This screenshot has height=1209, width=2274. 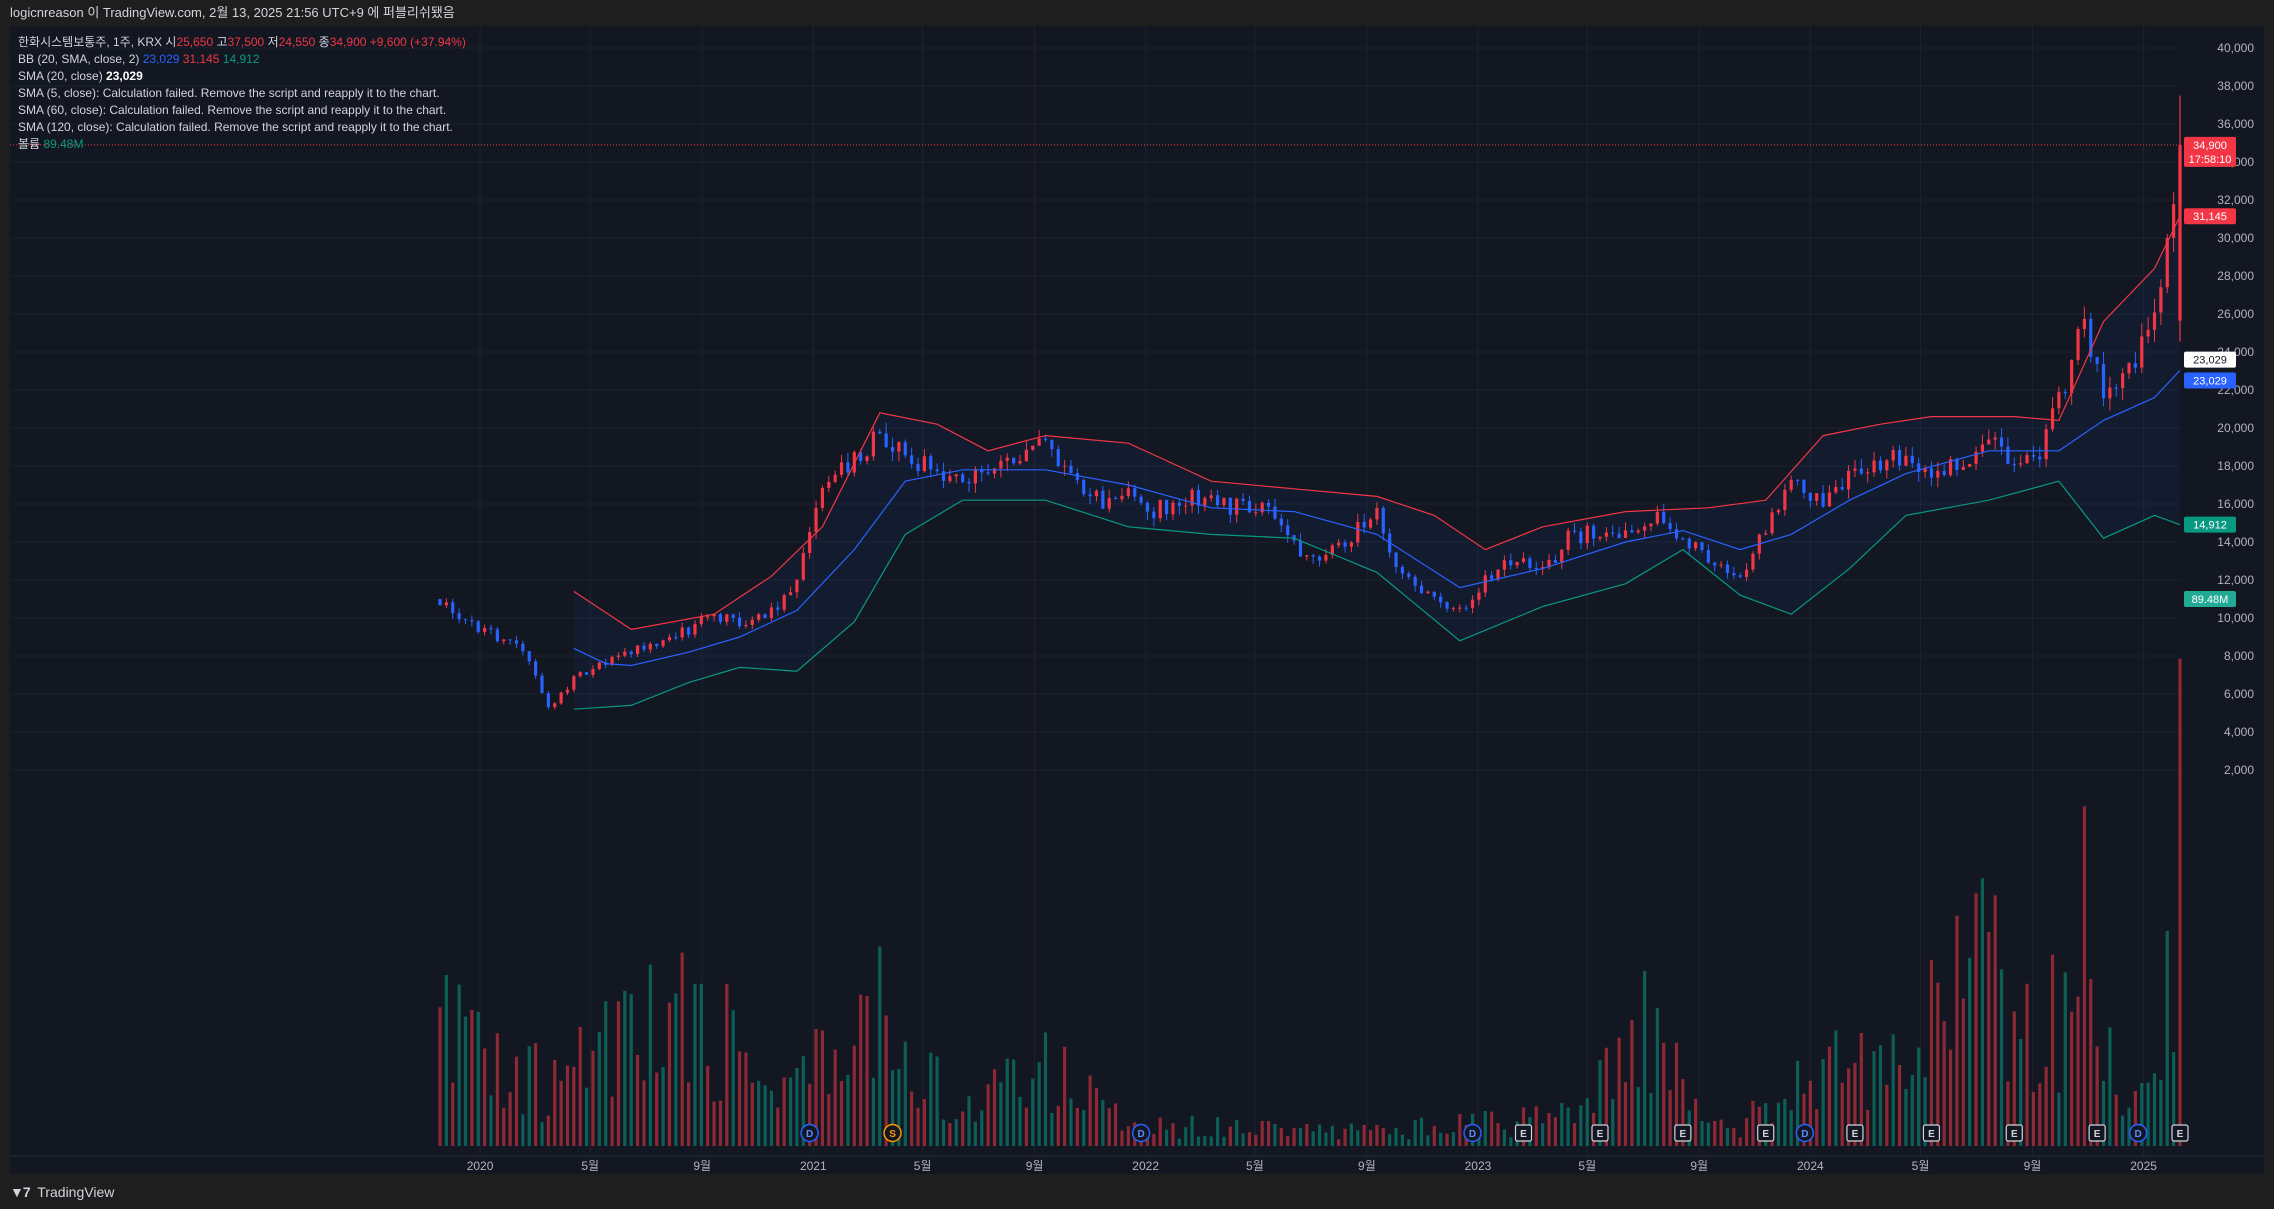 I want to click on time-tick-label: 2025, so click(x=2143, y=1166).